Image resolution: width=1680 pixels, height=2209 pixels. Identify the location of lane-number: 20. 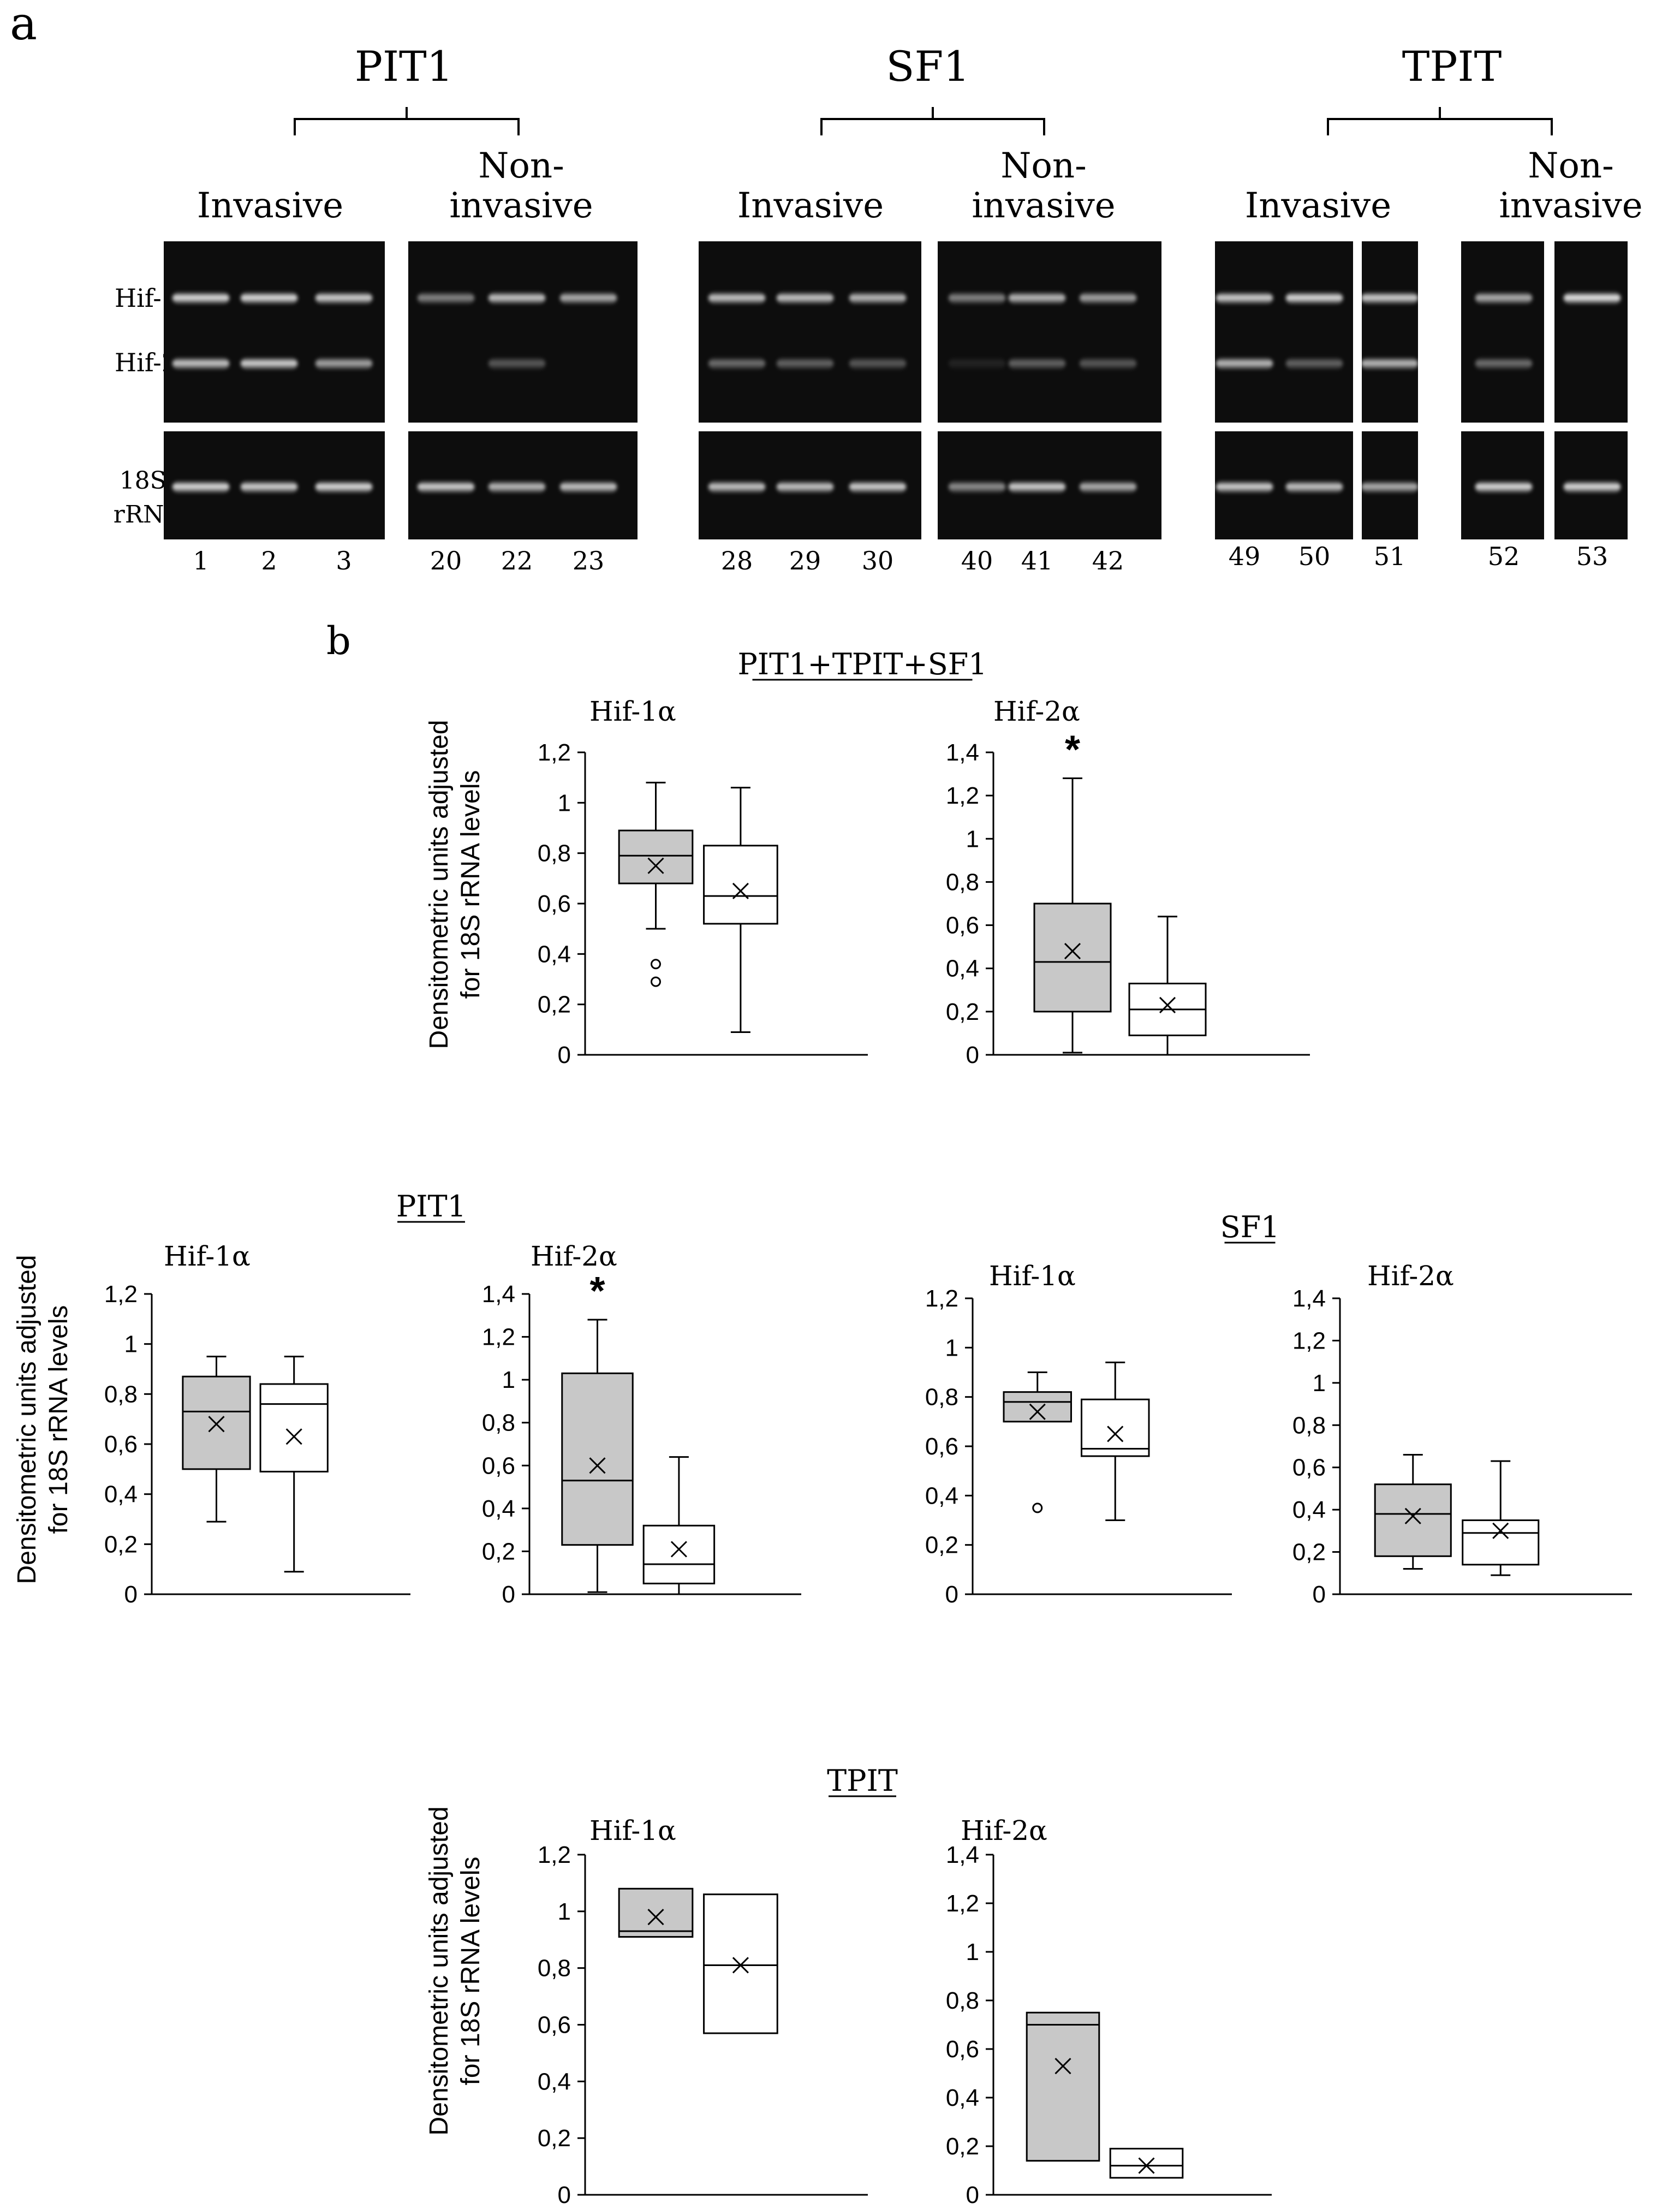
(446, 560).